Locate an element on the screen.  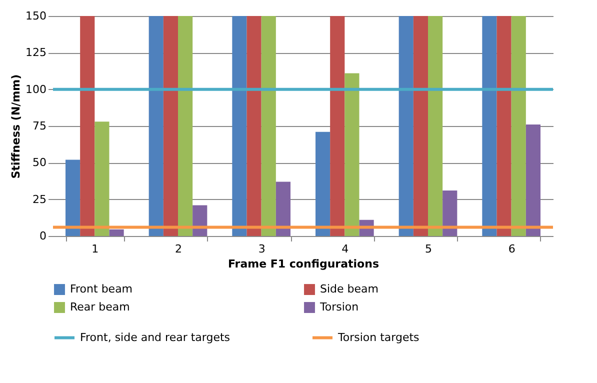
y-tick-label: 150 is located at coordinates (36, 16).